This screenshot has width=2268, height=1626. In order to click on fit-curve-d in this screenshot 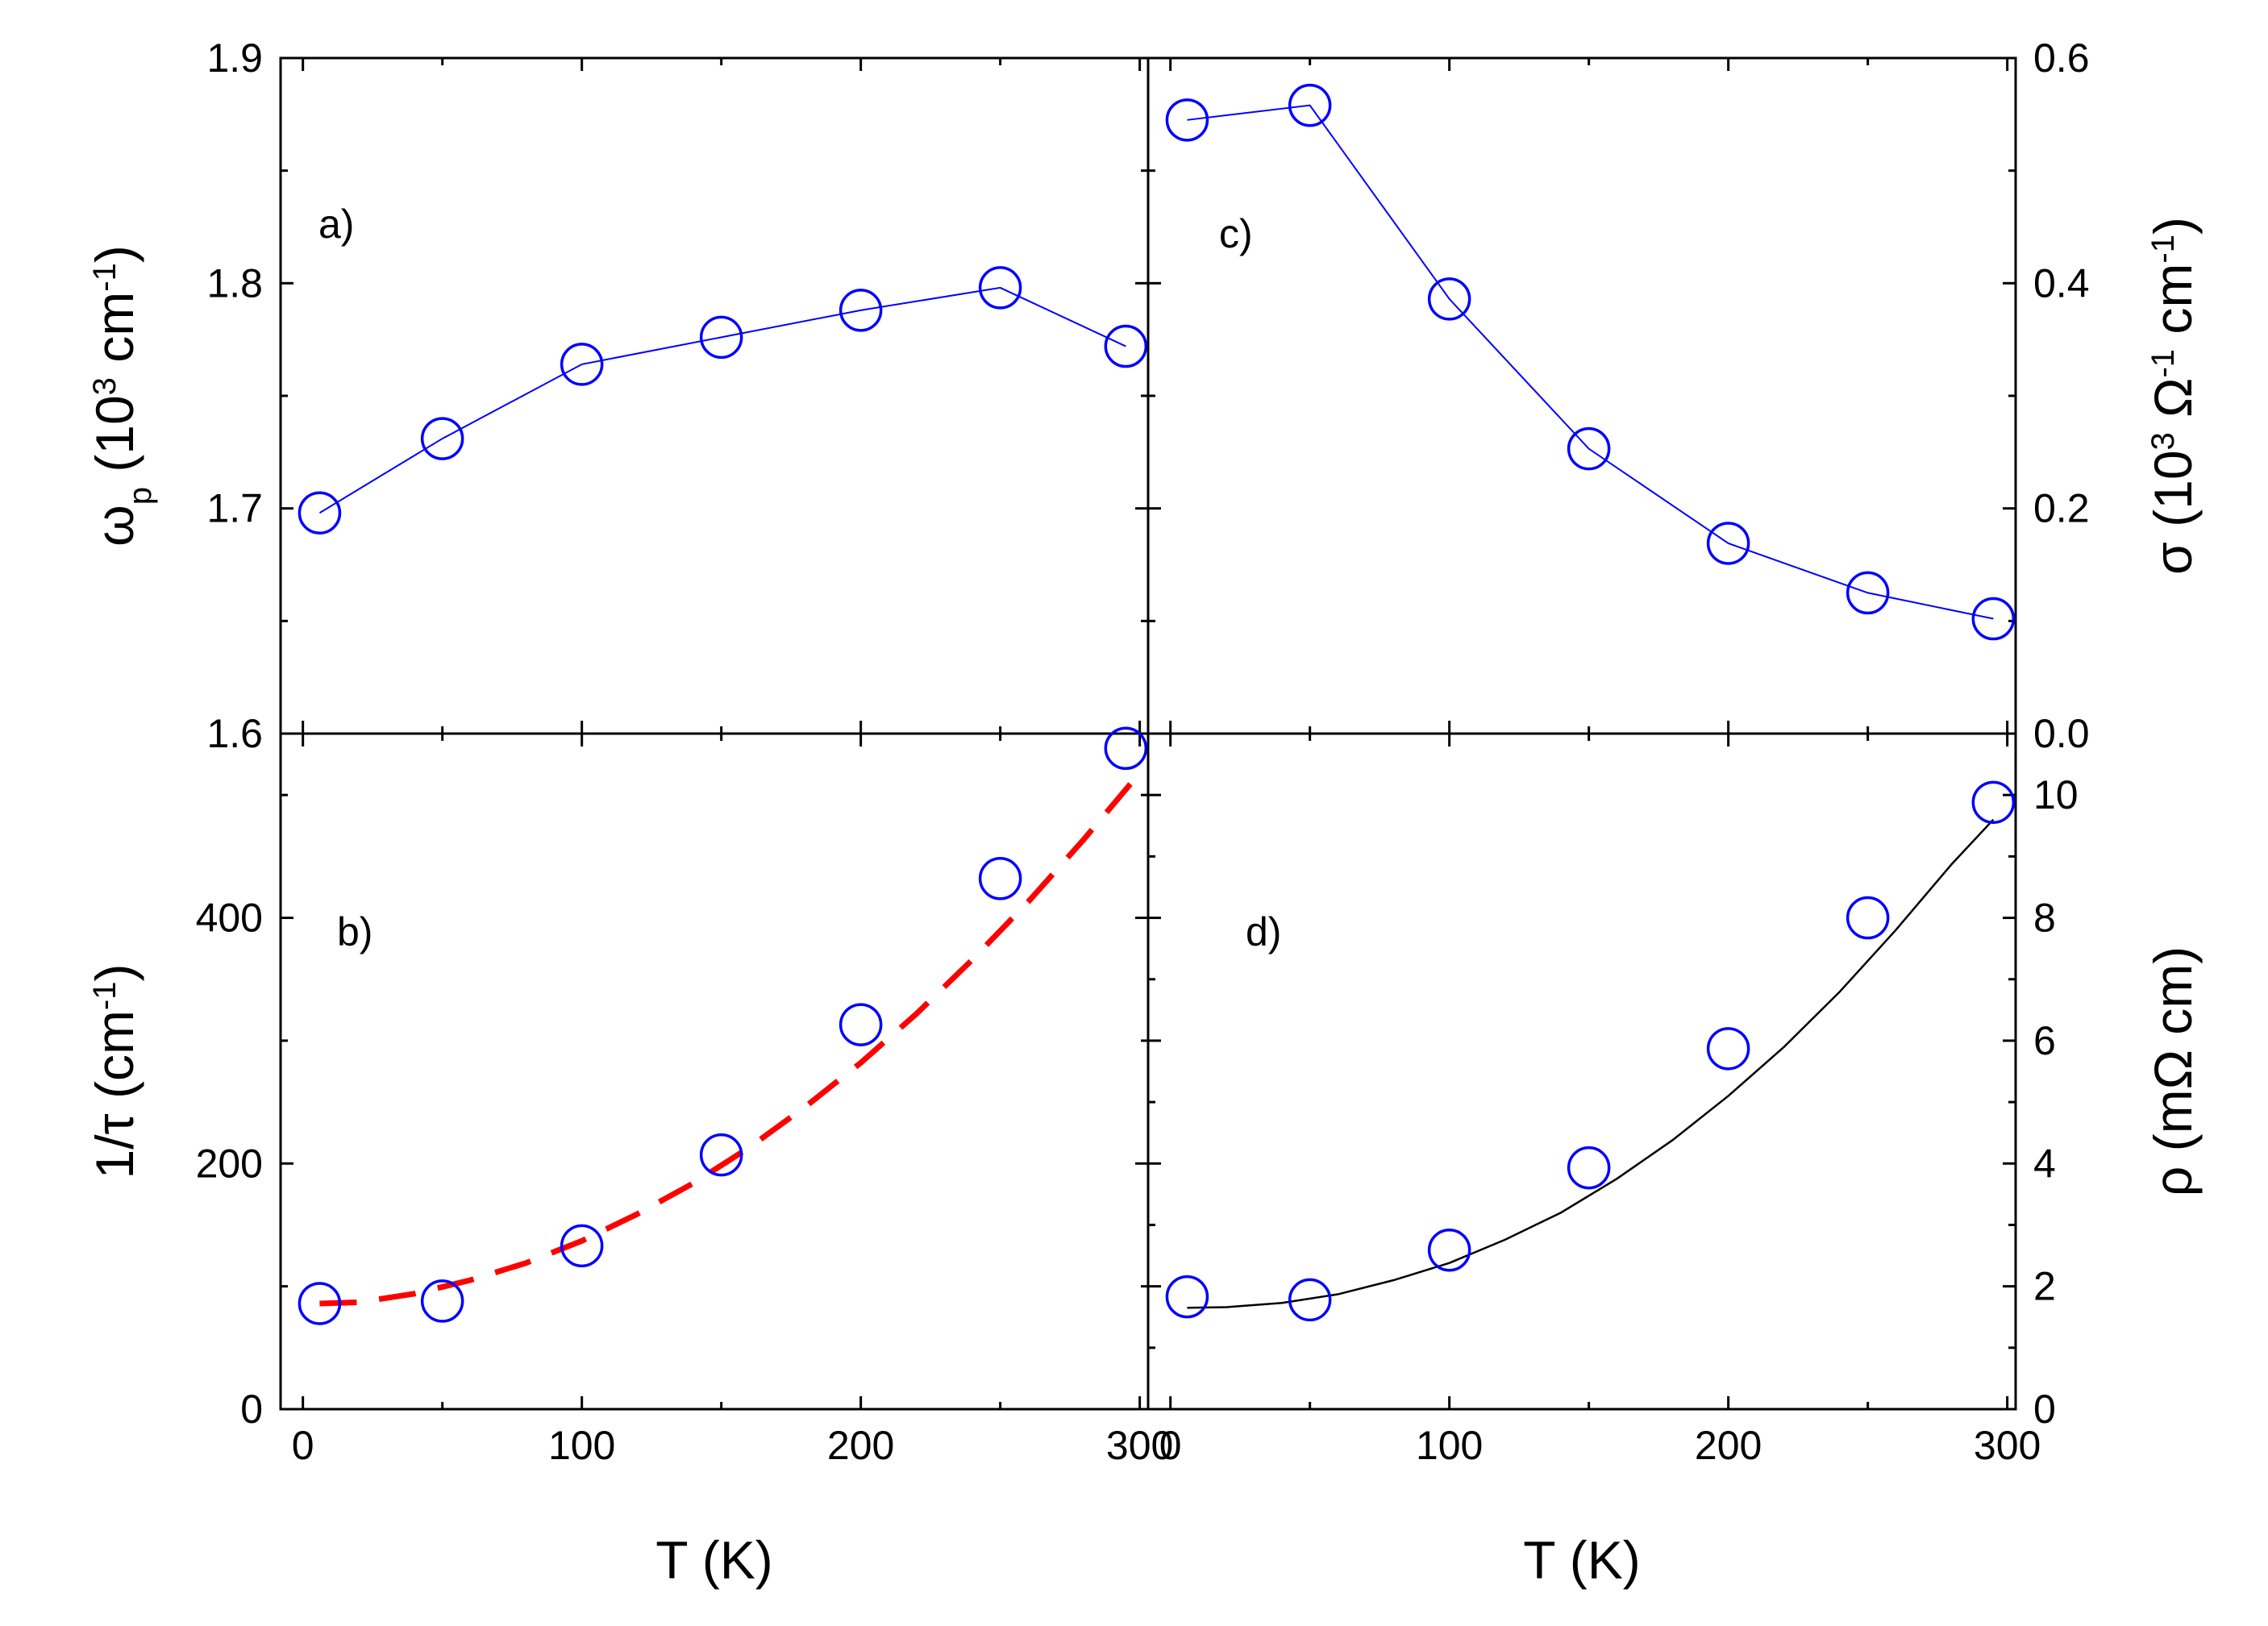, I will do `click(1591, 1063)`.